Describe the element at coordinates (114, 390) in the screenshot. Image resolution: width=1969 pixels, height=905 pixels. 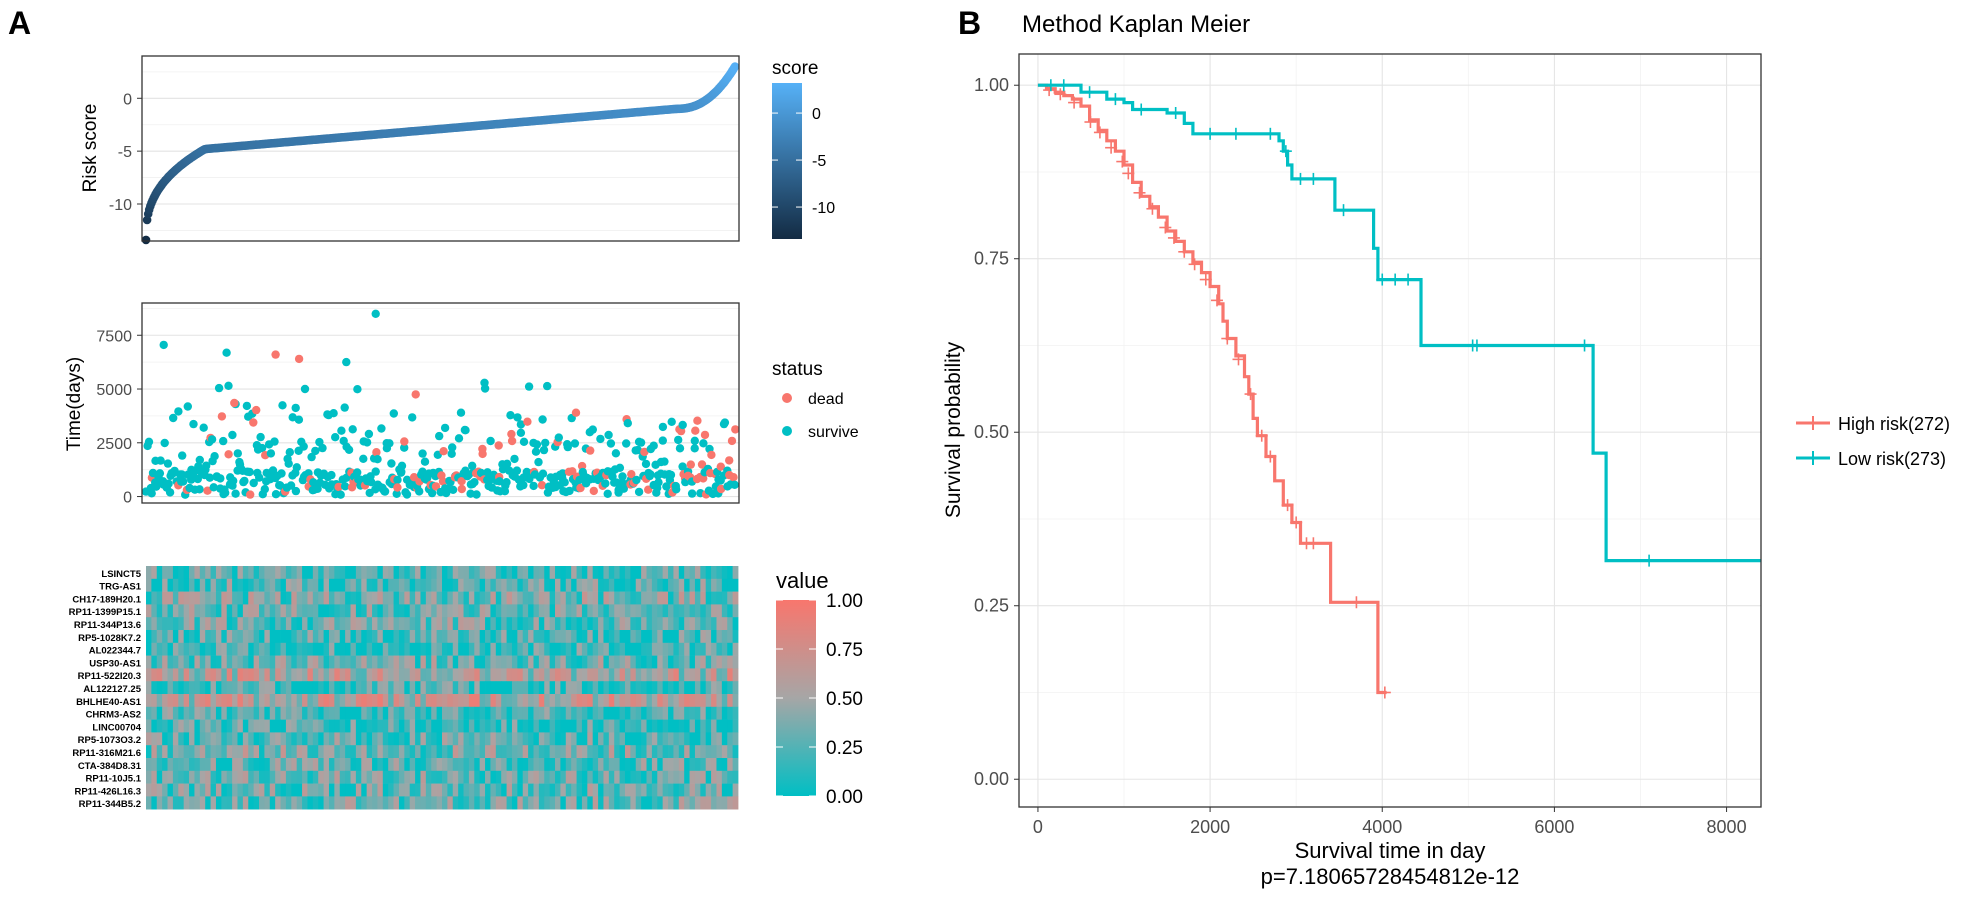
I see `status-y-tick-label: 5000` at that location.